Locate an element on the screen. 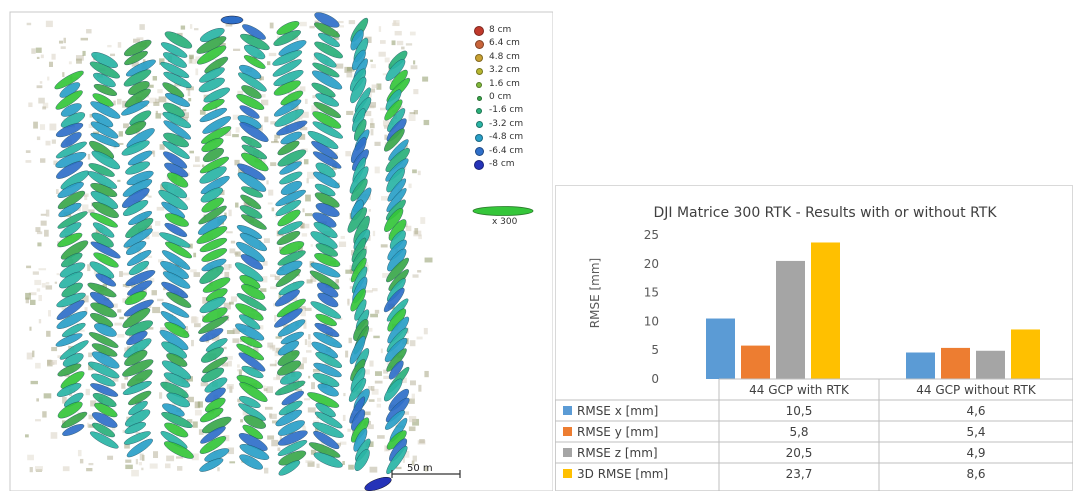  legend-label: -1.6 cm is located at coordinates (506, 110).